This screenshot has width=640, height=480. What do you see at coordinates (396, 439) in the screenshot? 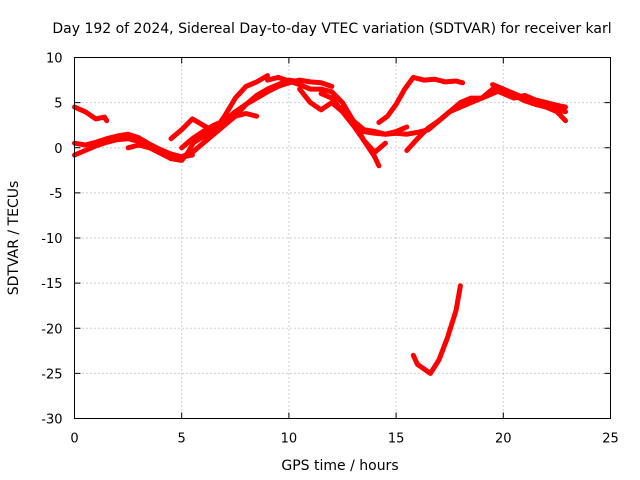
I see `x-tick-label: 15` at bounding box center [396, 439].